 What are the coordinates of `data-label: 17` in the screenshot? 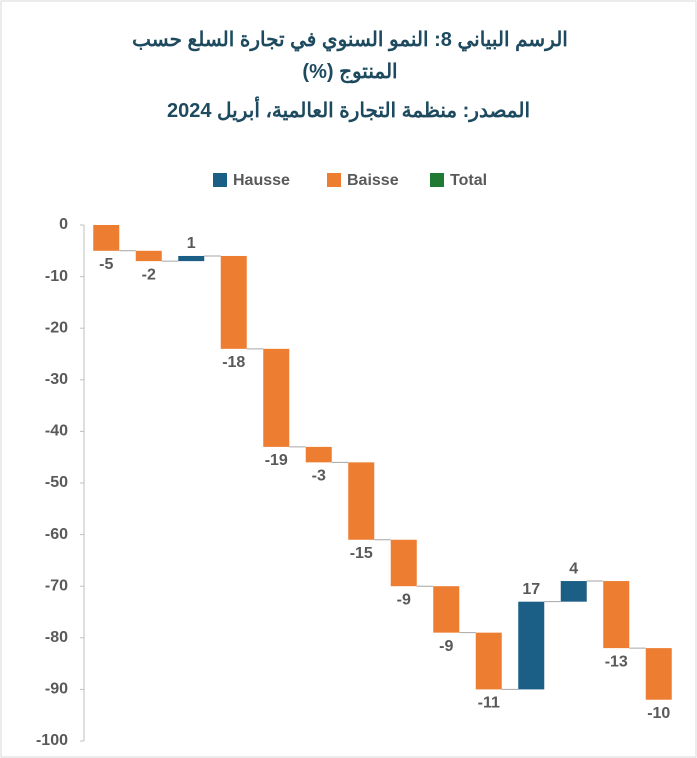 It's located at (531, 589).